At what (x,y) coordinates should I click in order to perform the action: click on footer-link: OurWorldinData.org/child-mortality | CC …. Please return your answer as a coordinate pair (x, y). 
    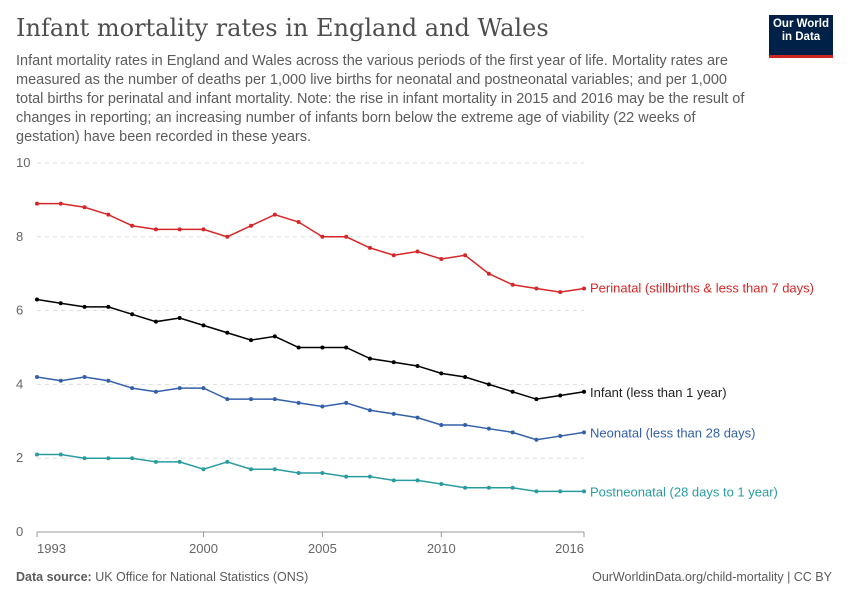
    Looking at the image, I should click on (712, 577).